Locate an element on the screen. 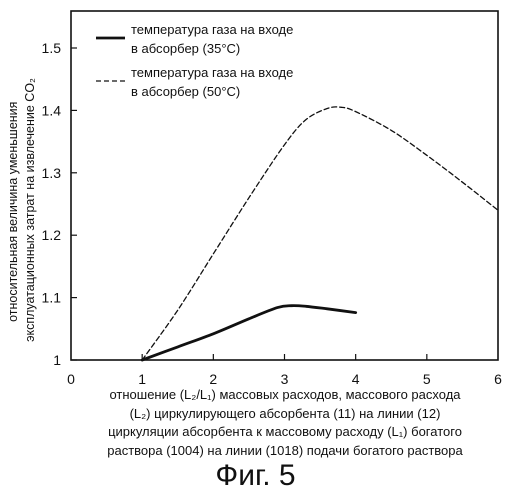 This screenshot has height=500, width=511. y-tick-label: 1.5 is located at coordinates (52, 48).